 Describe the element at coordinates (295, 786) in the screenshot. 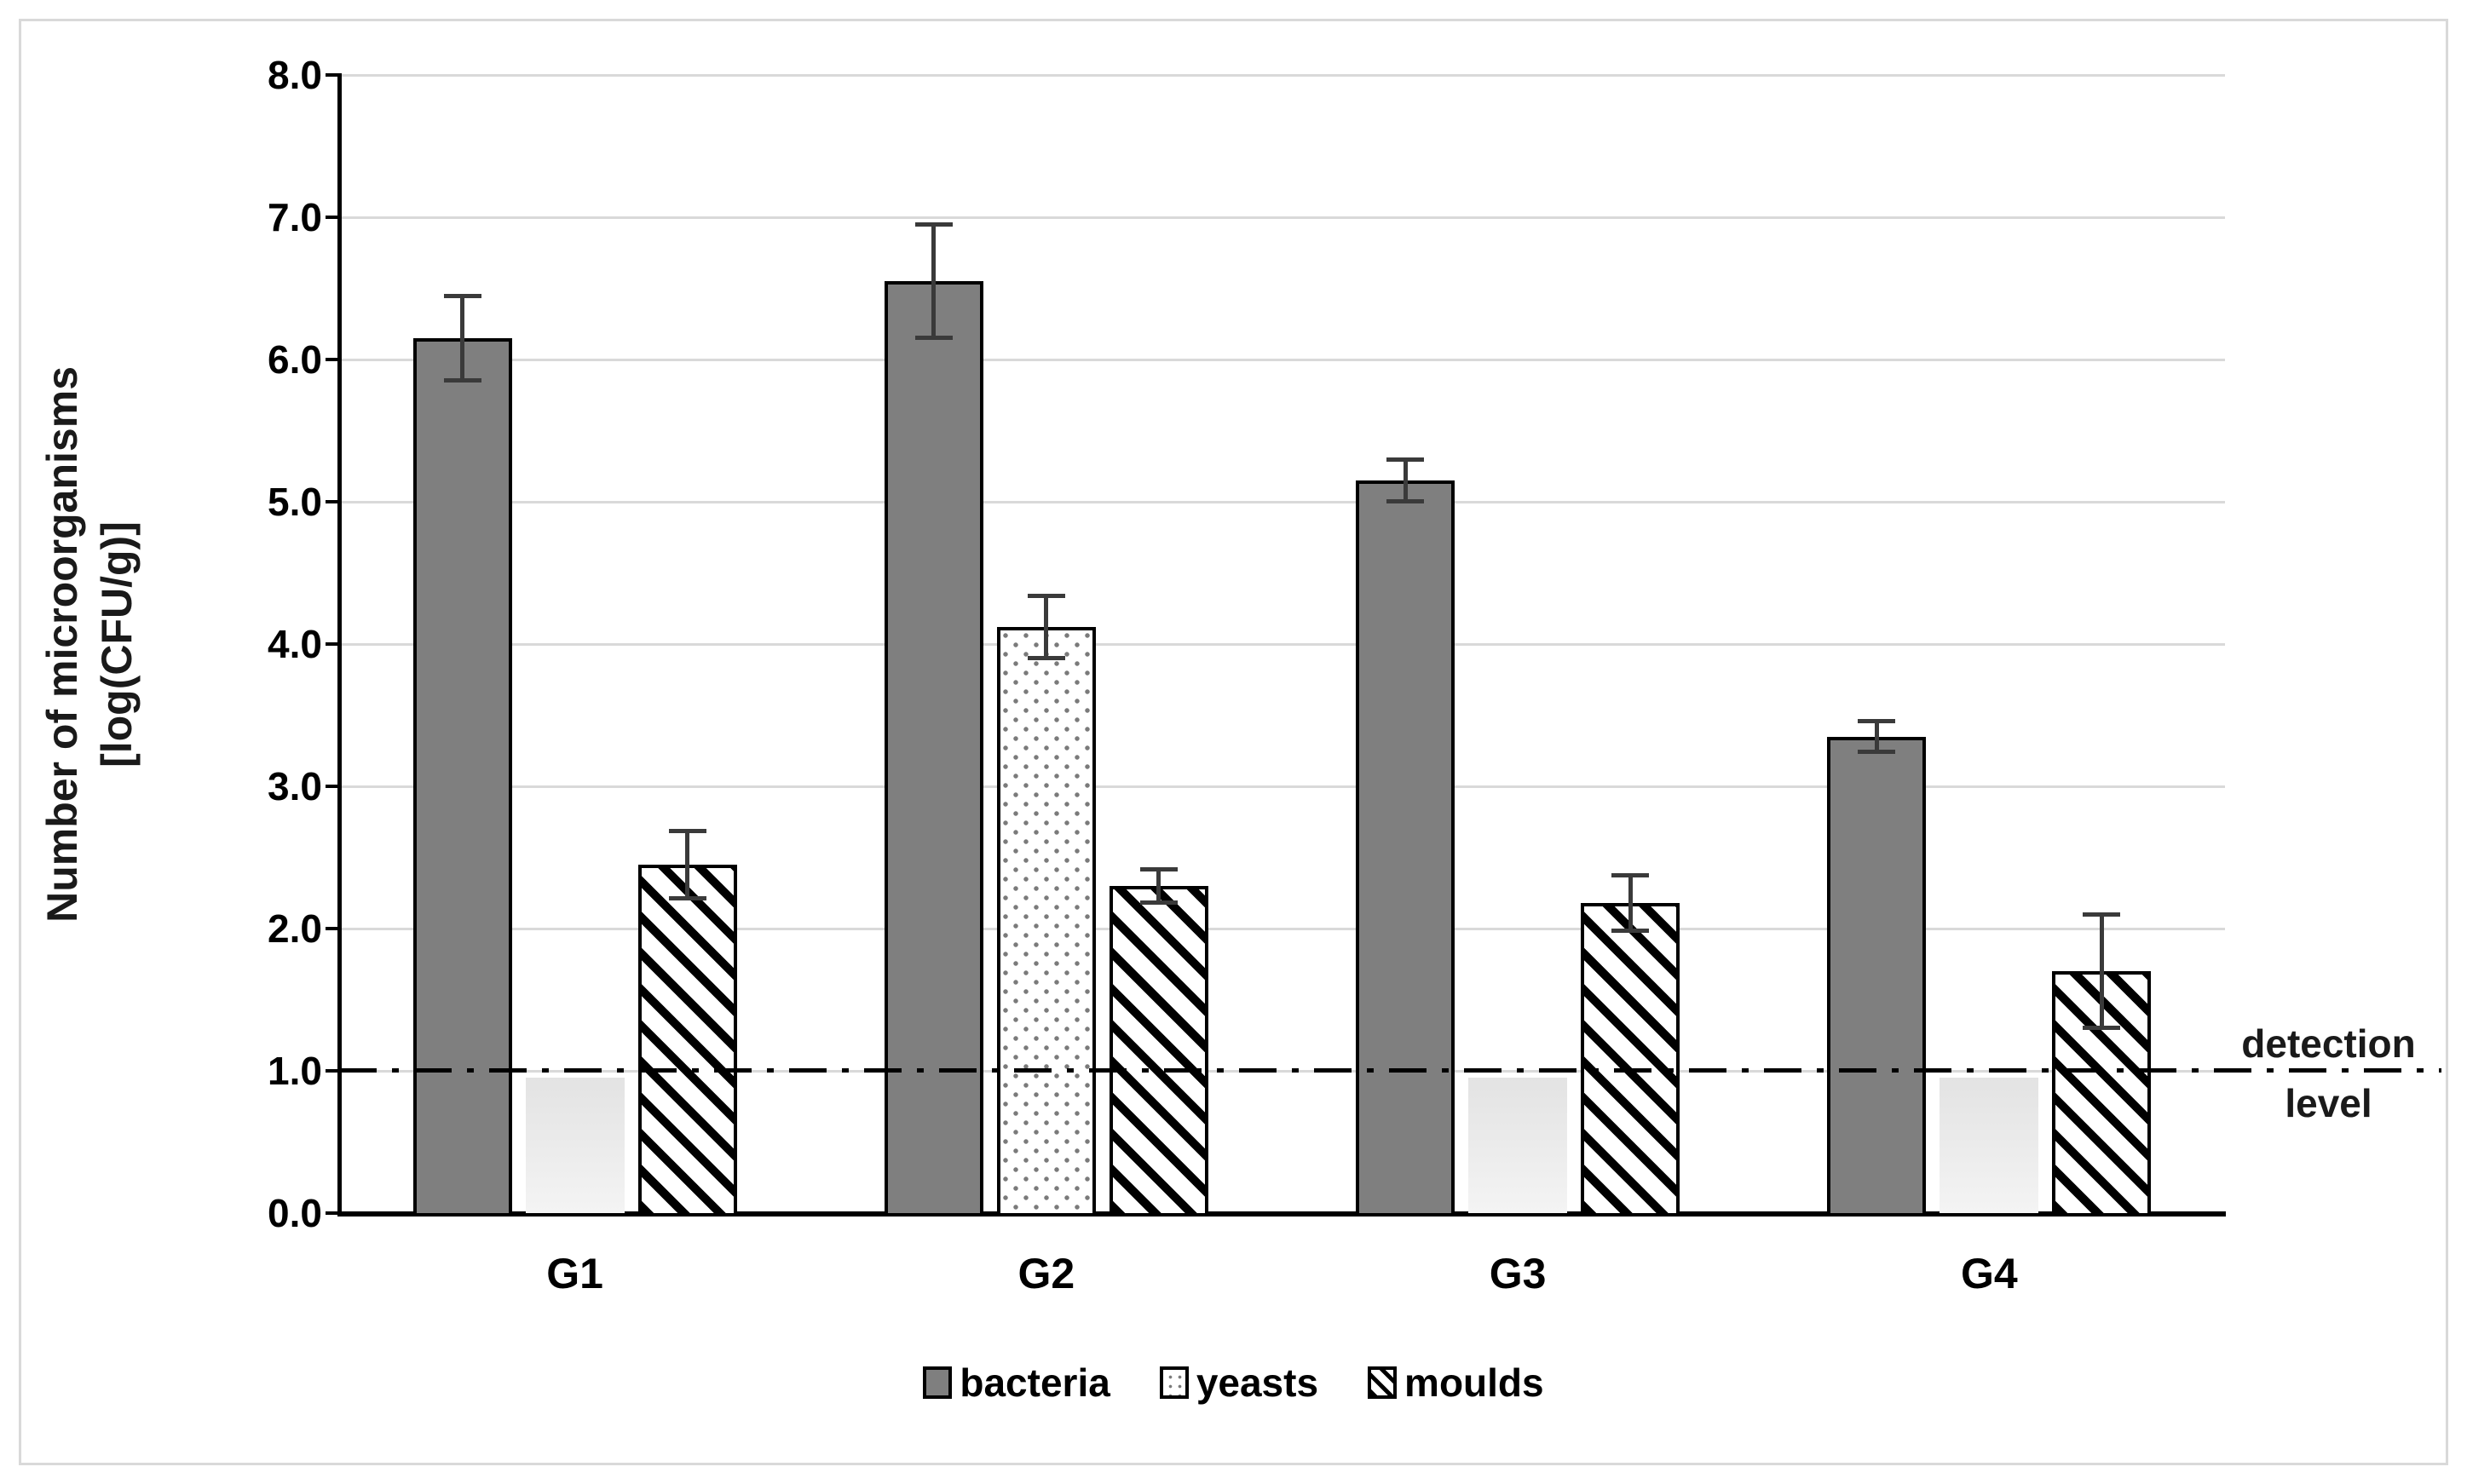

I see `y-tick-label: 3.0` at that location.